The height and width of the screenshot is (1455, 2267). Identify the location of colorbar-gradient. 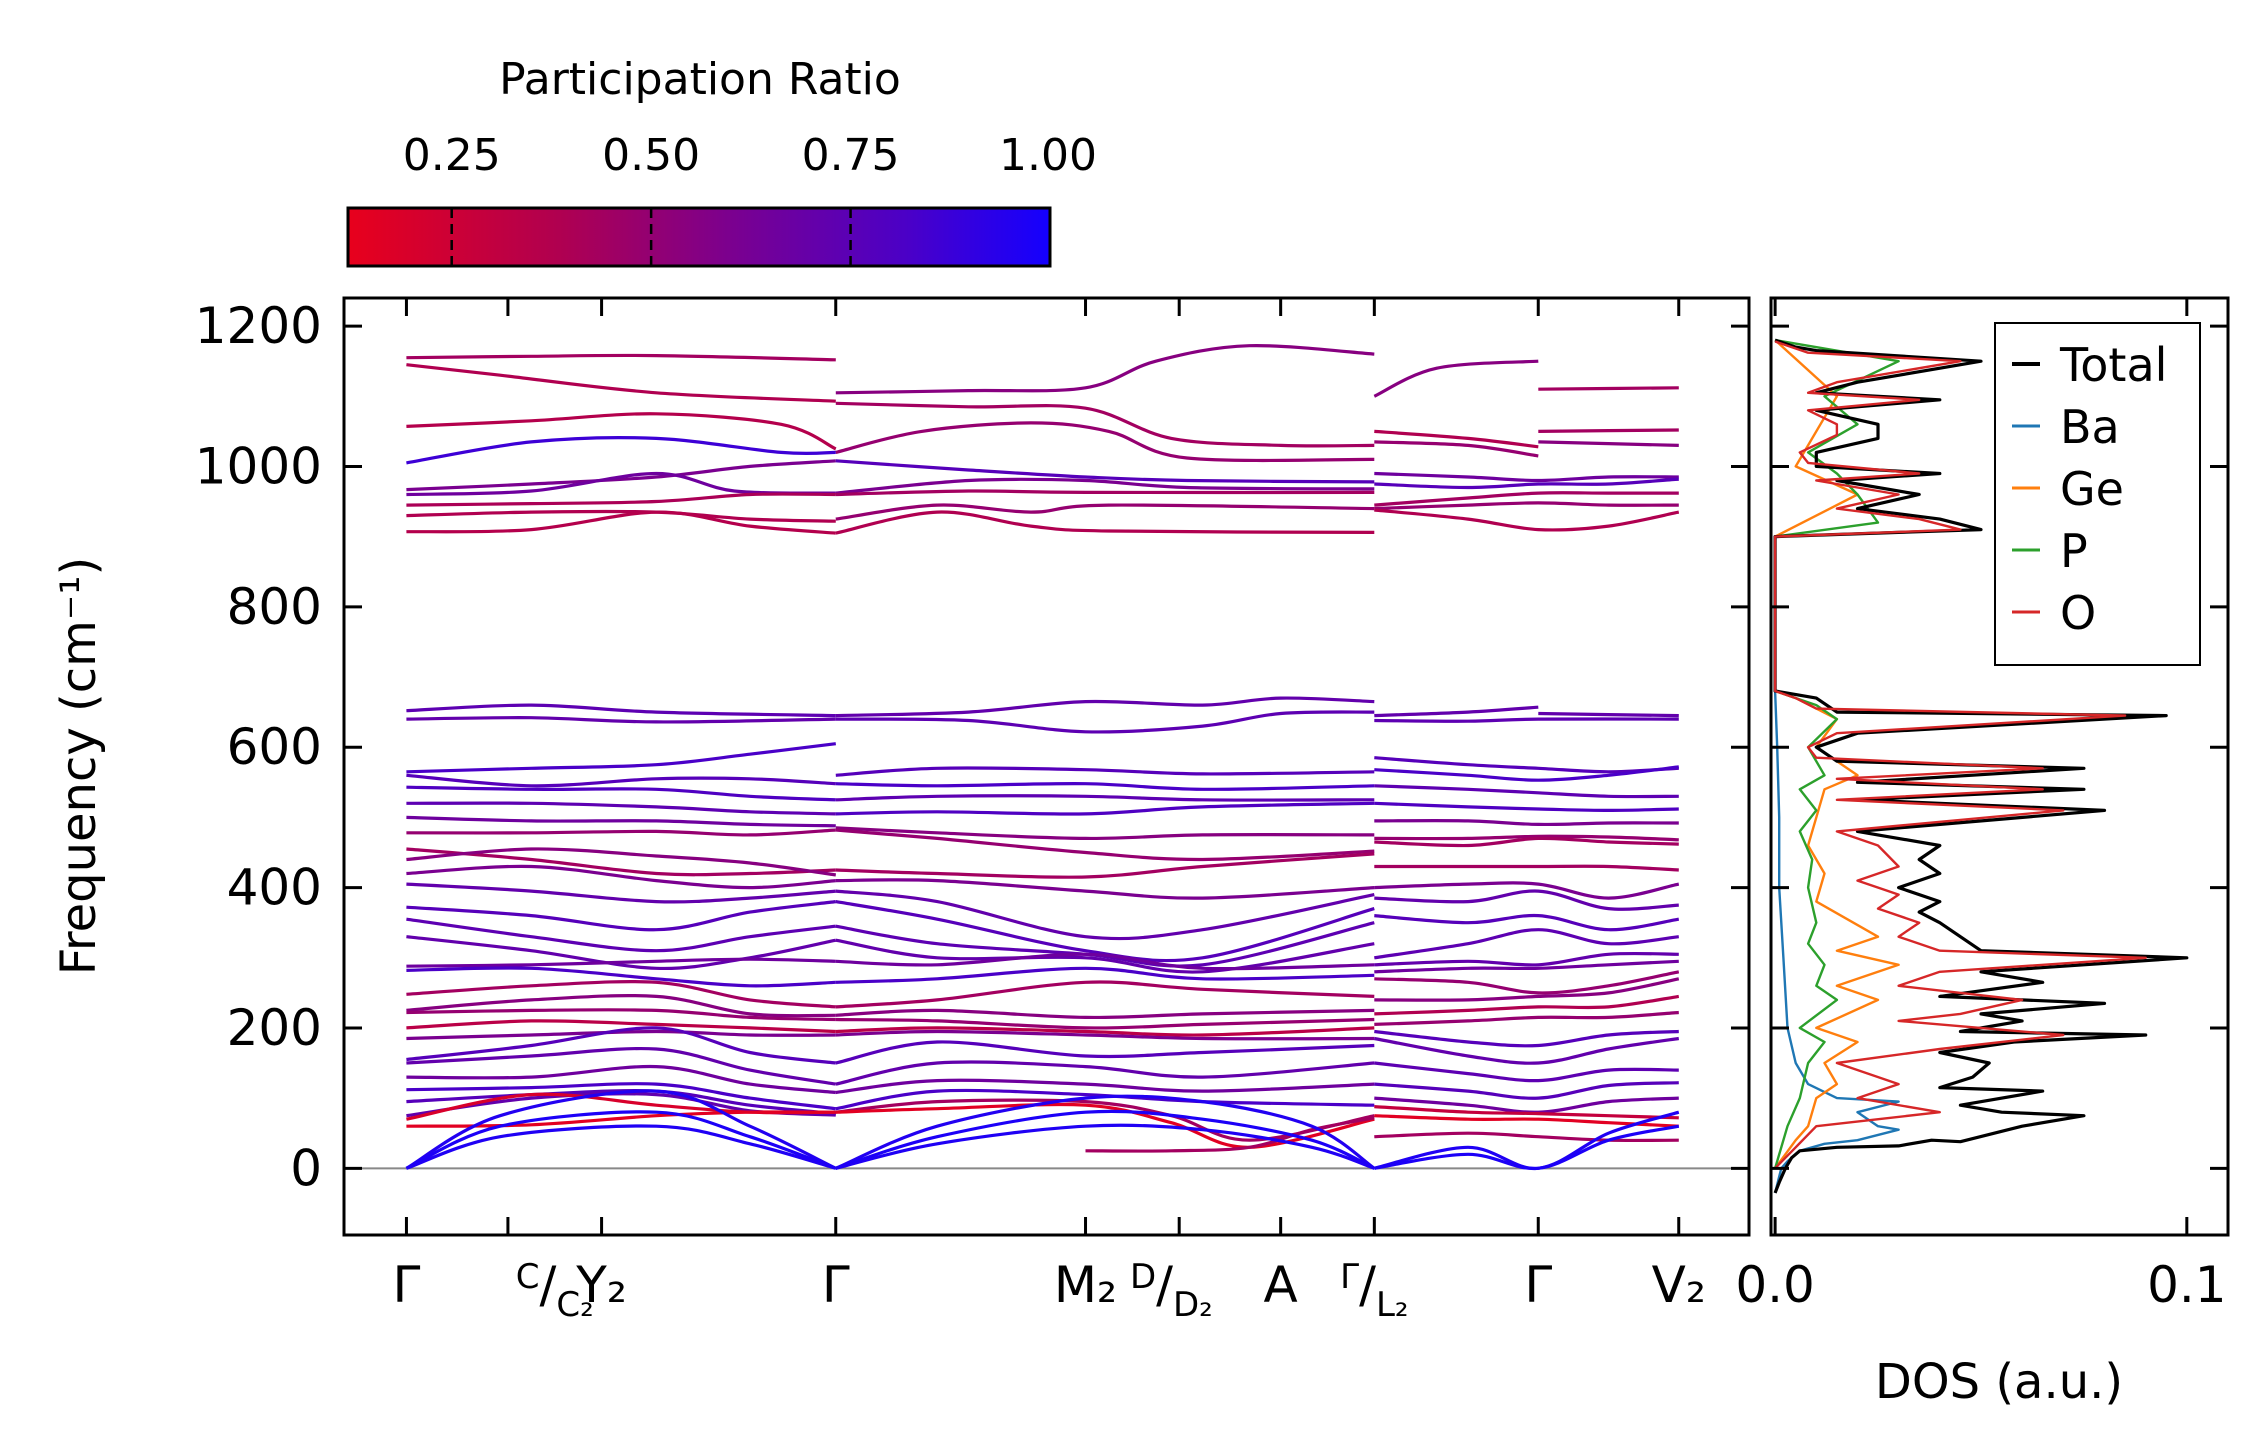
(699, 237).